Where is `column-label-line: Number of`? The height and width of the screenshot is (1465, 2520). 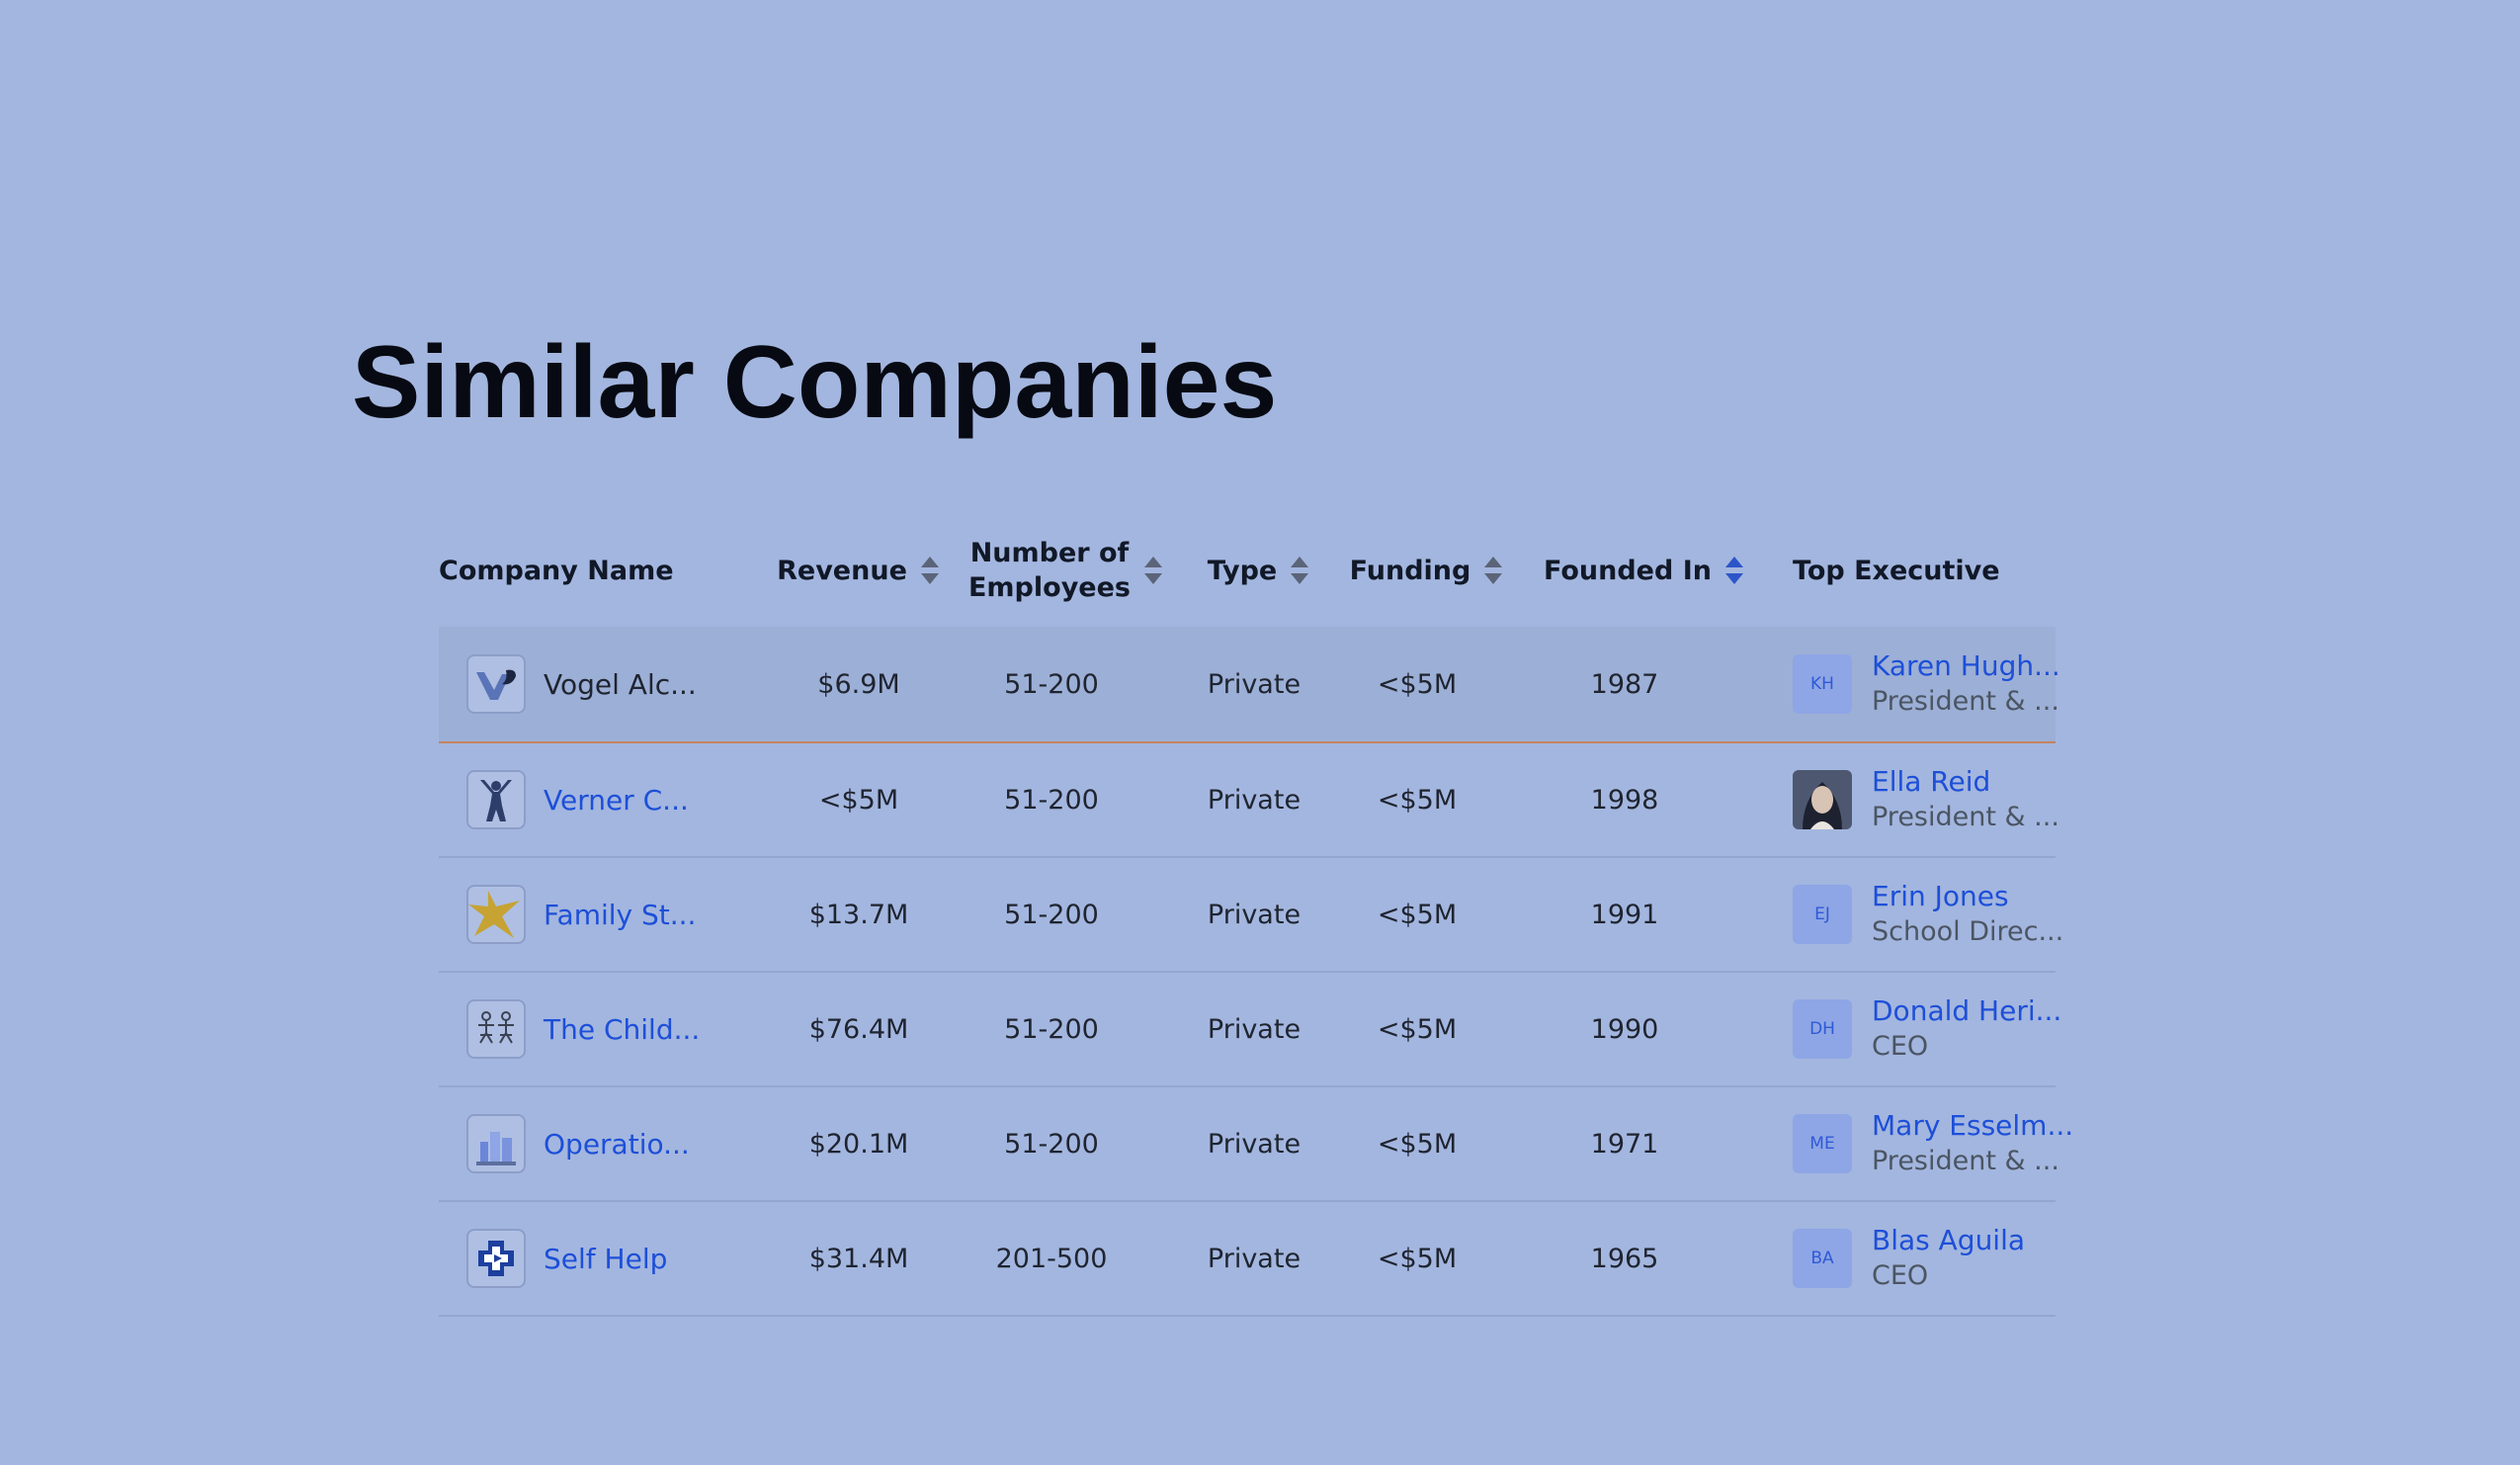 column-label-line: Number of is located at coordinates (1049, 553).